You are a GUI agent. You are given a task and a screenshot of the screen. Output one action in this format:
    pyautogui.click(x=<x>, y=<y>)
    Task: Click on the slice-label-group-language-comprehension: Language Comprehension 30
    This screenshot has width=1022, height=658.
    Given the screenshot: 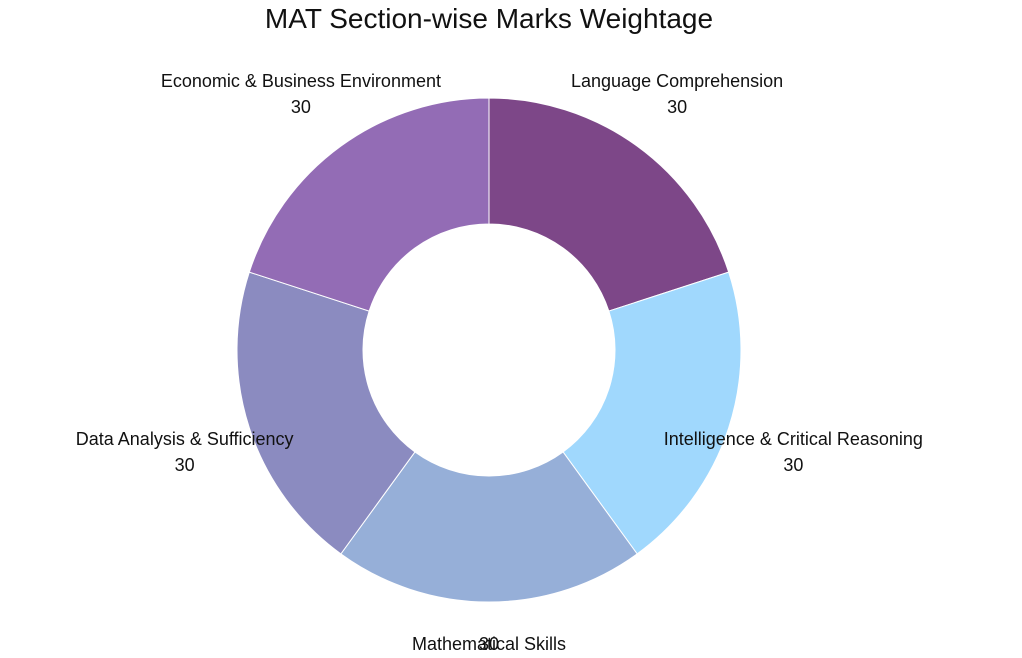 What is the action you would take?
    pyautogui.click(x=677, y=94)
    